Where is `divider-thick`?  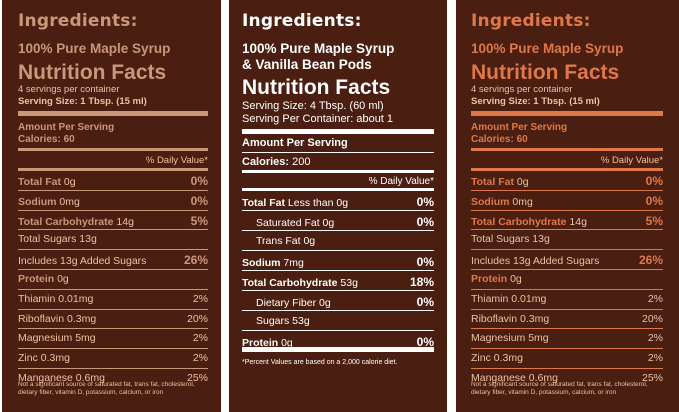 divider-thick is located at coordinates (338, 131).